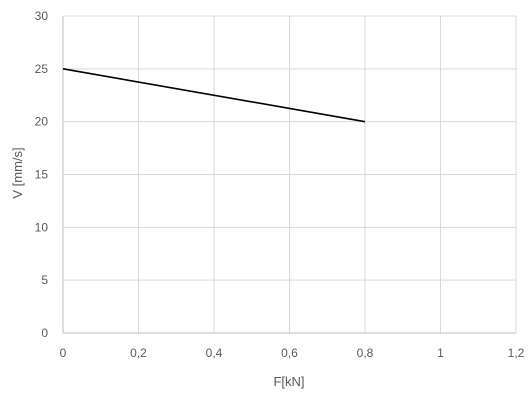  What do you see at coordinates (44, 333) in the screenshot?
I see `y-tick-label: 0` at bounding box center [44, 333].